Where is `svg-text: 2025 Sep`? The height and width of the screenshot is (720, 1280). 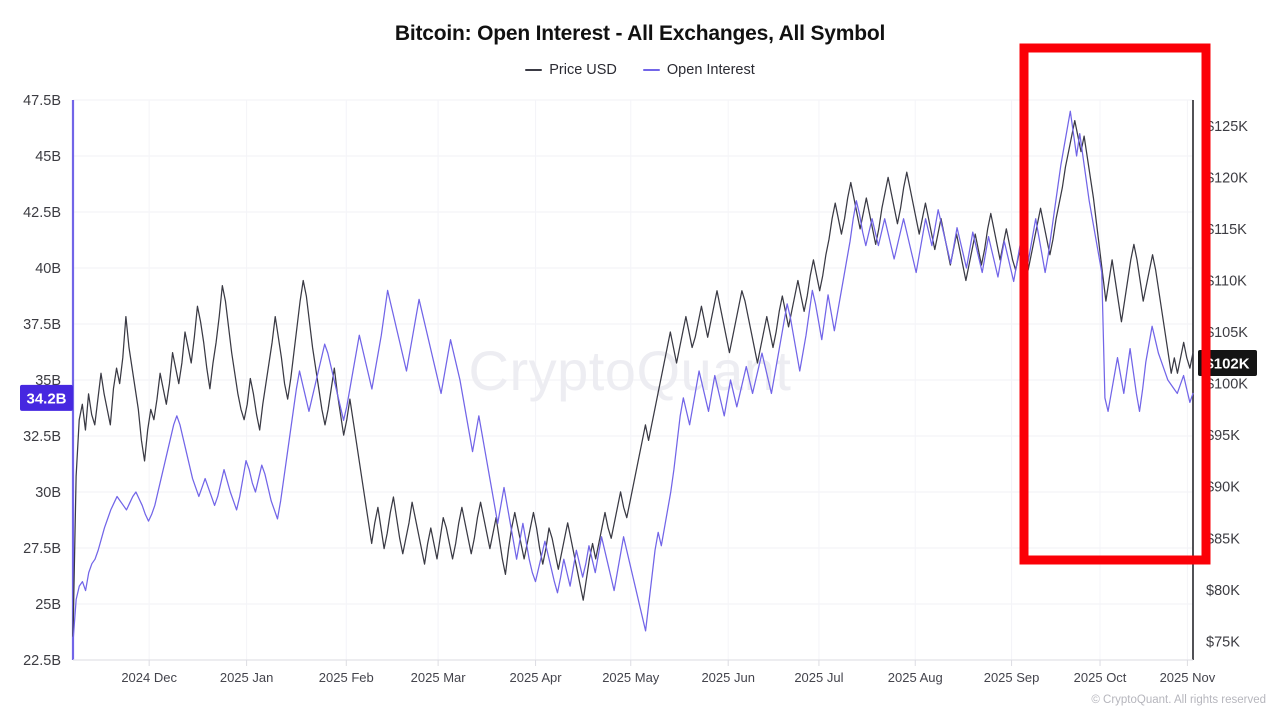
svg-text: 2025 Sep is located at coordinates (1012, 677).